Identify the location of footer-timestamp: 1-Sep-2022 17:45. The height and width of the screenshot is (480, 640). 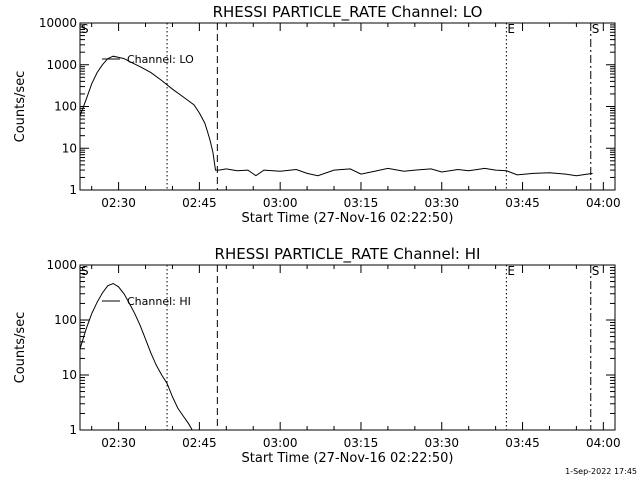
(601, 471).